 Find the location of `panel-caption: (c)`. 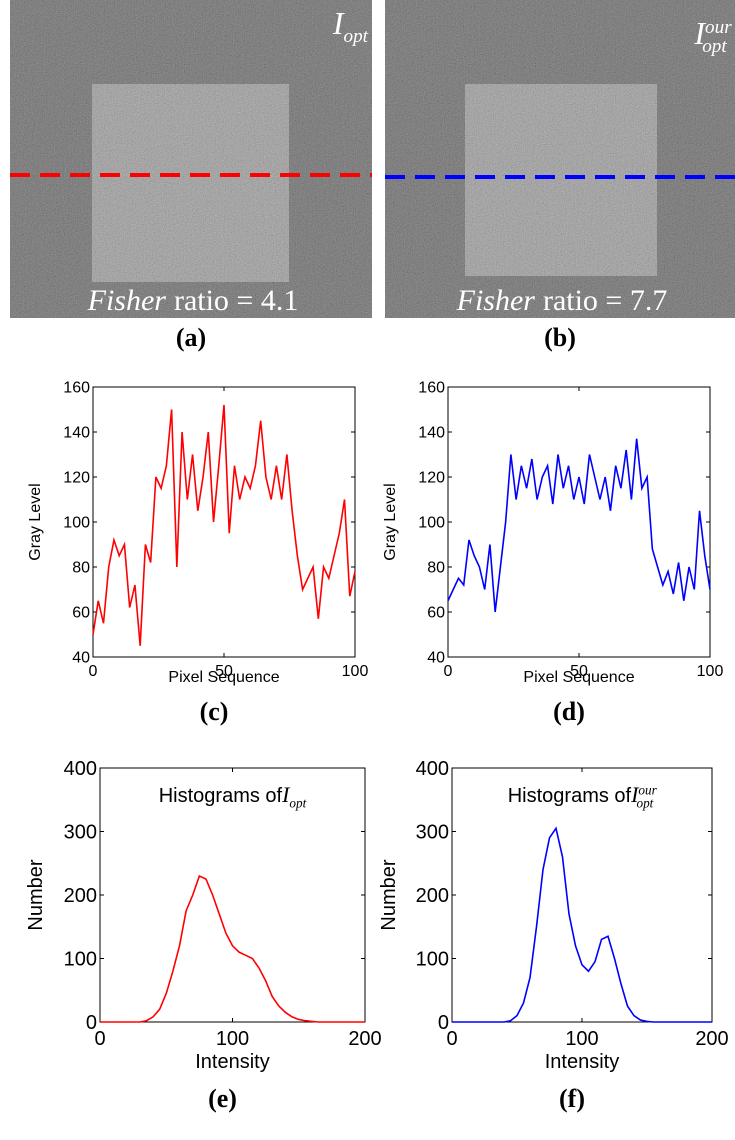

panel-caption: (c) is located at coordinates (214, 711).